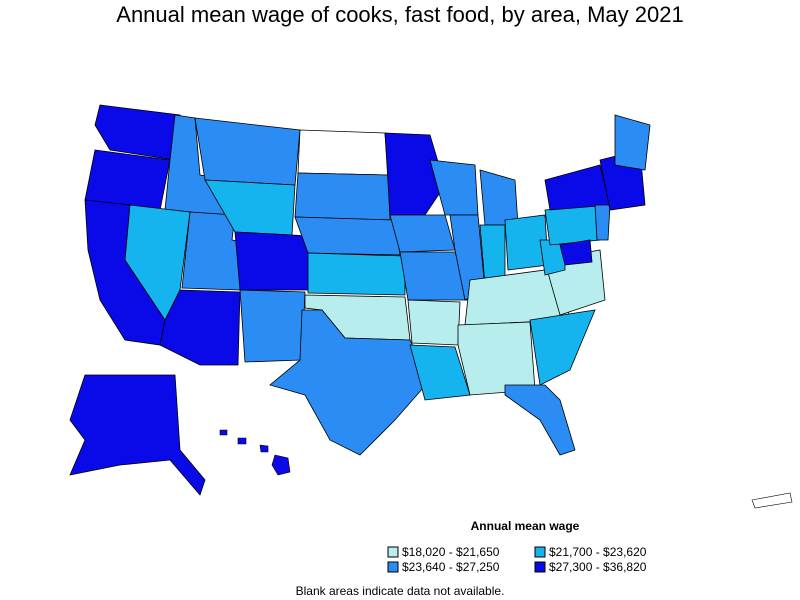 The height and width of the screenshot is (600, 800). I want to click on puerto-rico, so click(772, 500).